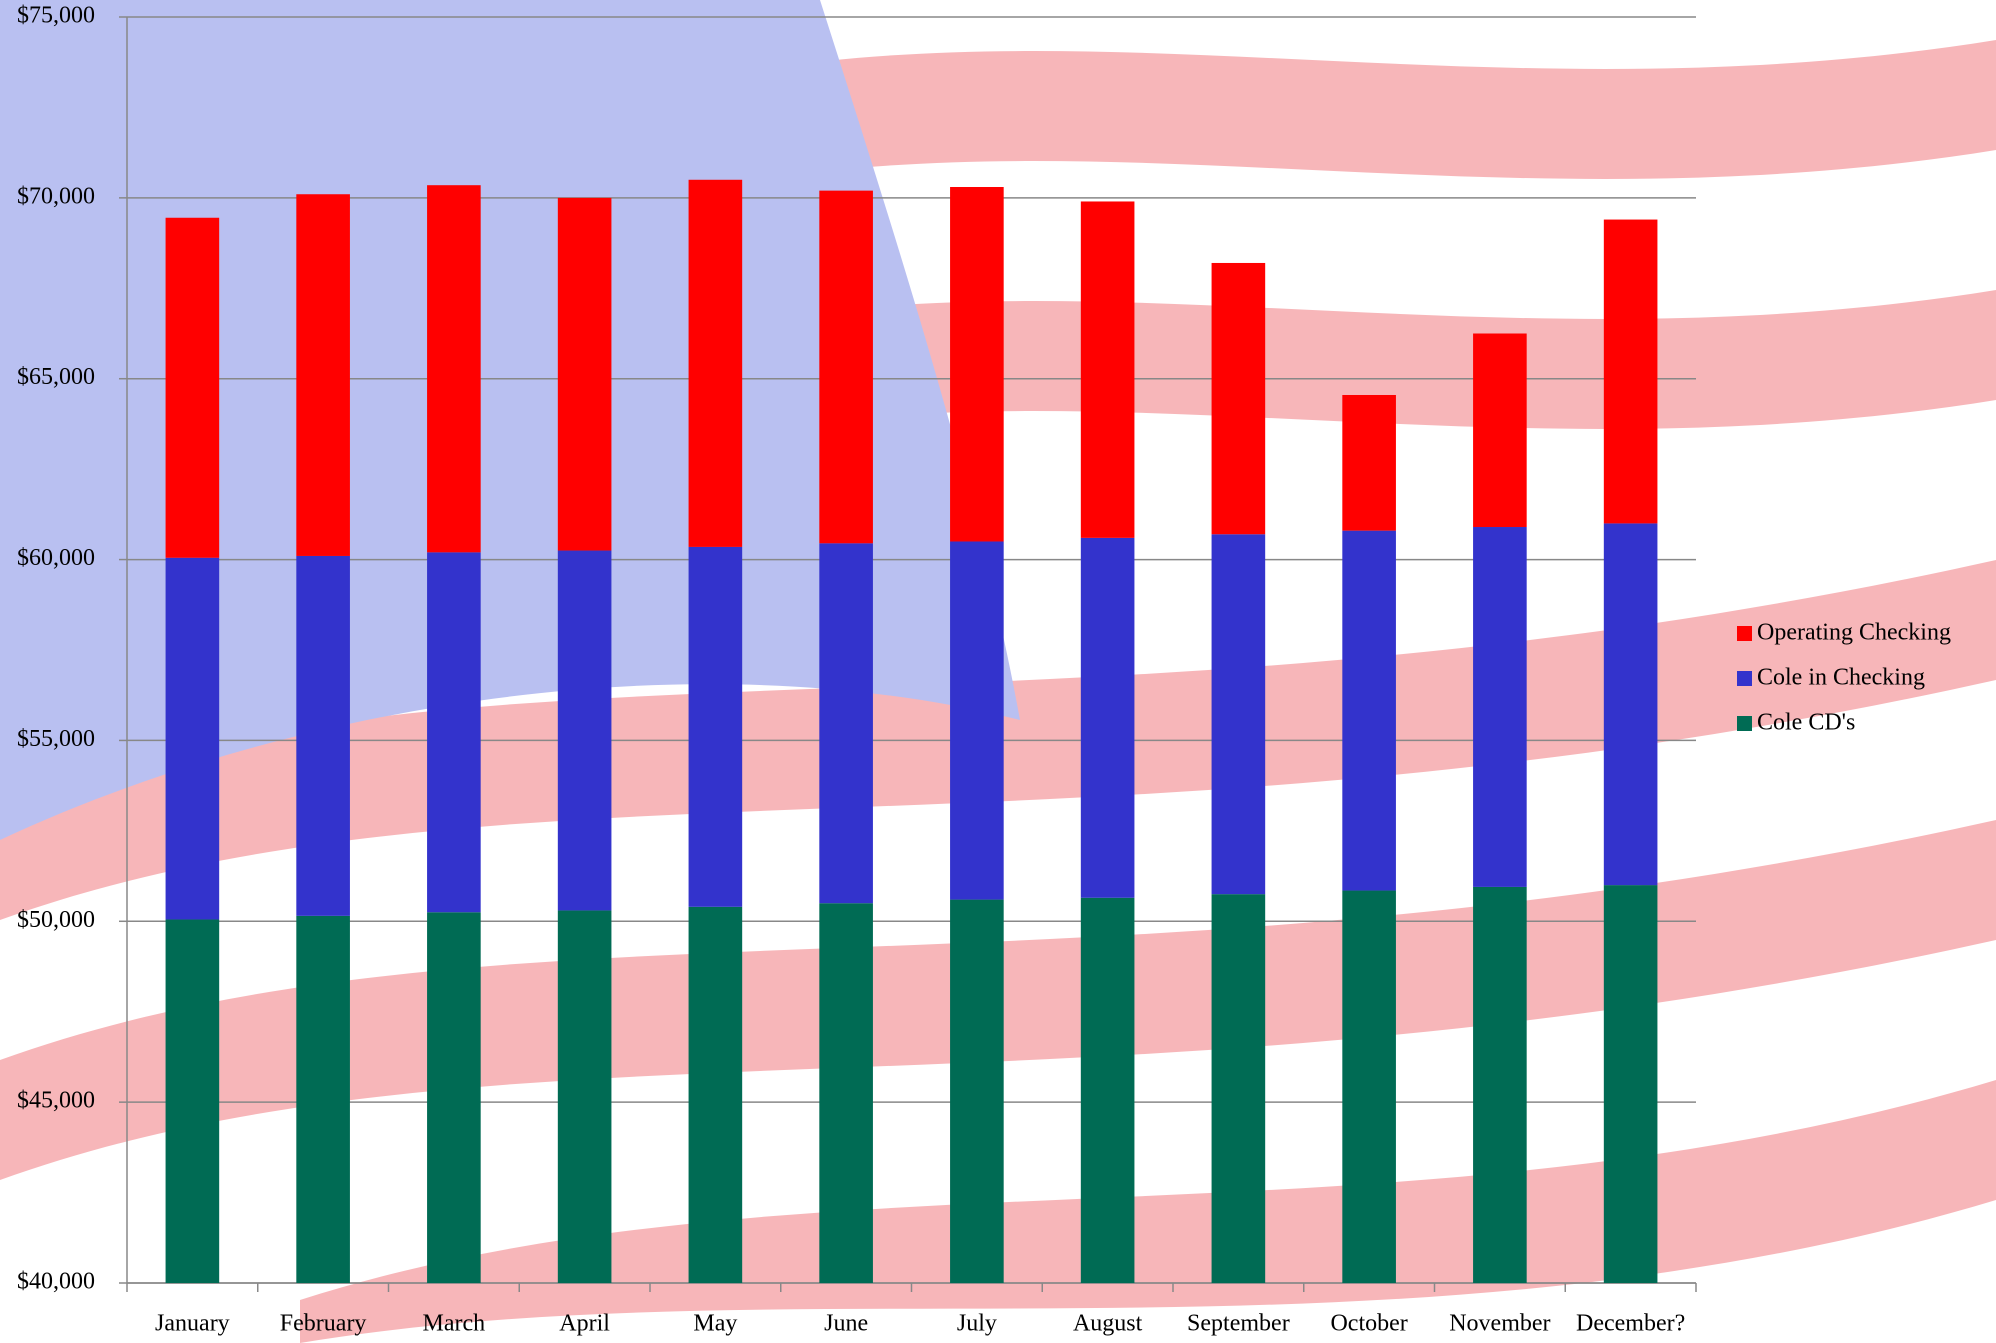  I want to click on x-tick-label: September, so click(1238, 1324).